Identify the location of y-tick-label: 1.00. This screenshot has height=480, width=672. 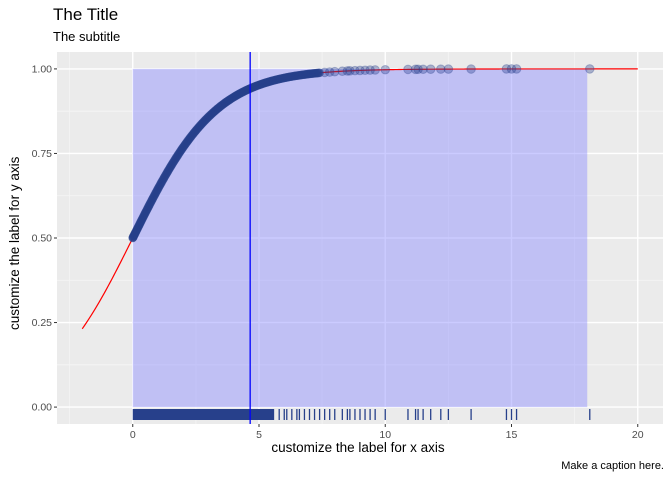
(42, 69).